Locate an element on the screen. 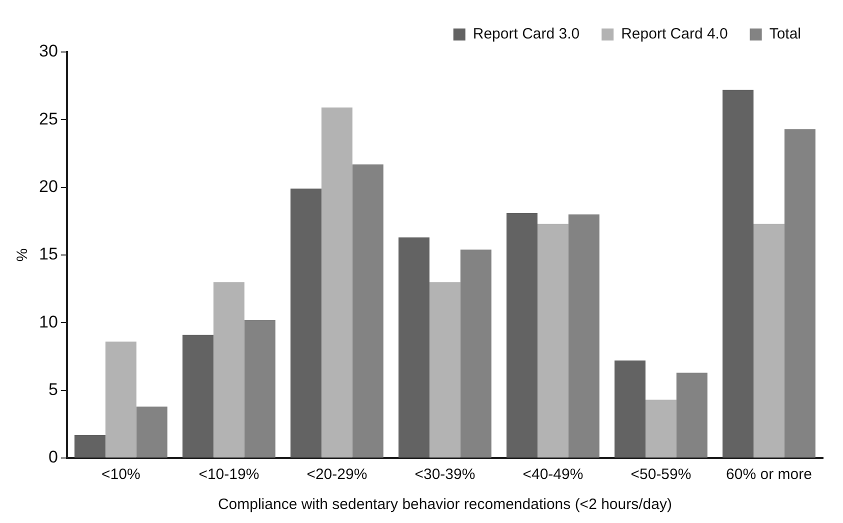  y-tick-label: 25 is located at coordinates (48, 118).